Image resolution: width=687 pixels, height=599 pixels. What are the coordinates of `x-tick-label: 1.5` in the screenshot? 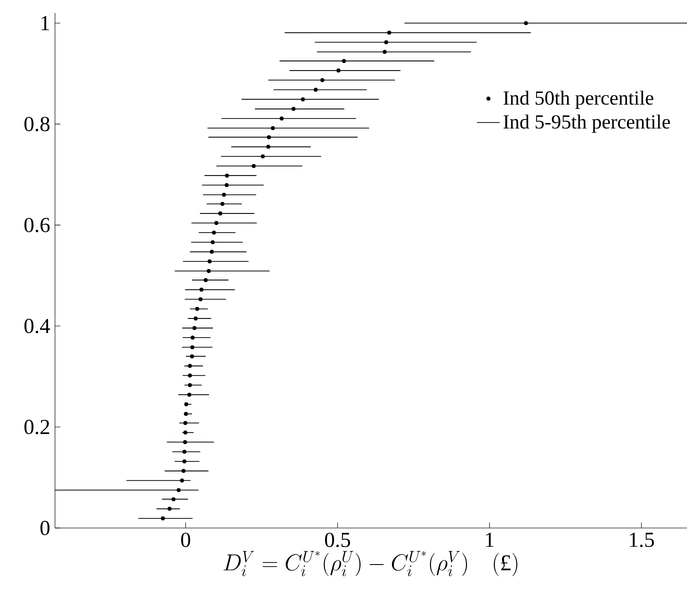 It's located at (642, 540).